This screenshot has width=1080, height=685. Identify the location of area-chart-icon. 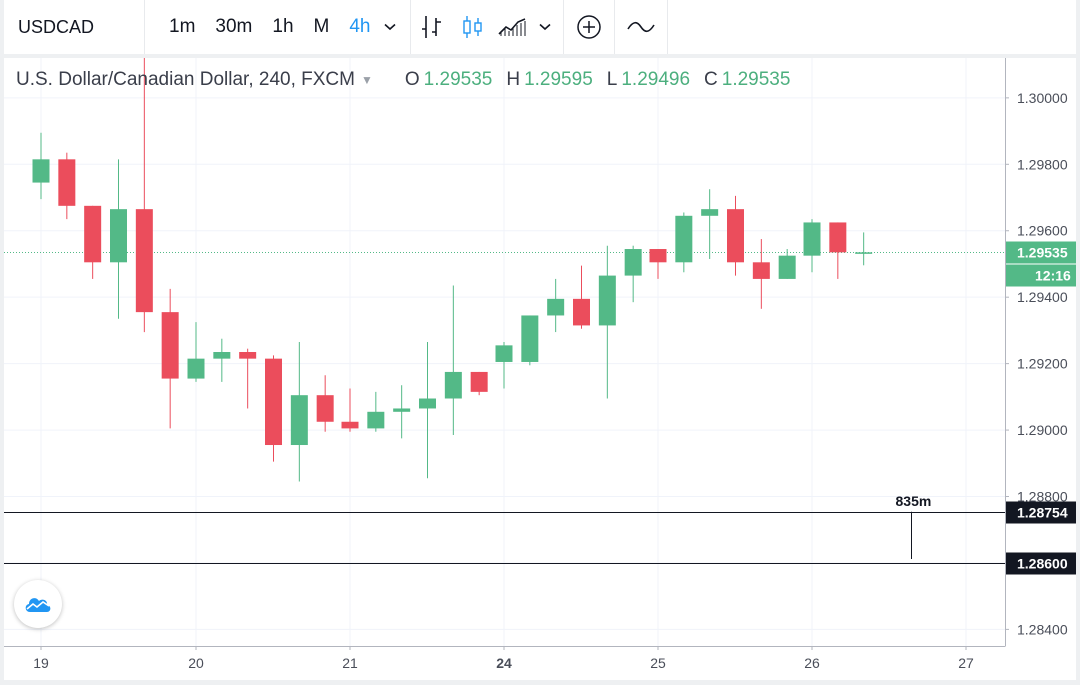
(512, 27).